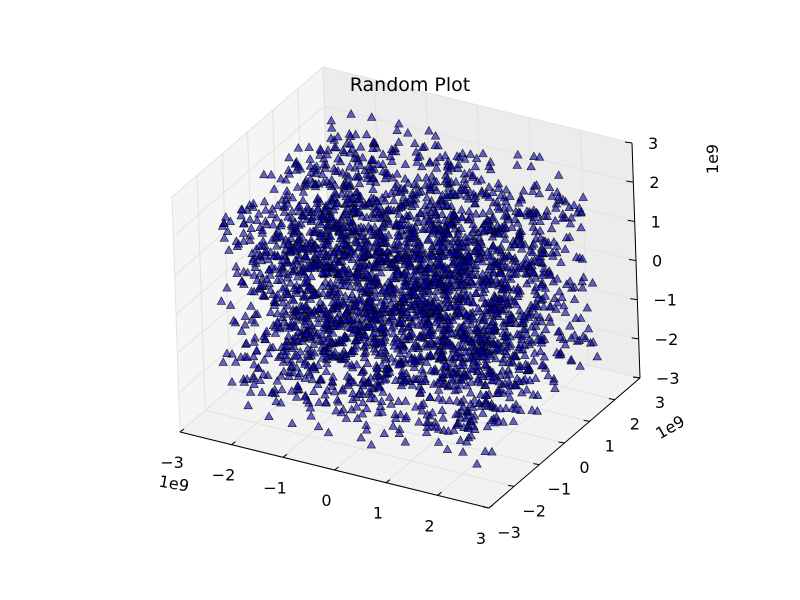  I want to click on z-tick-label: 0, so click(657, 261).